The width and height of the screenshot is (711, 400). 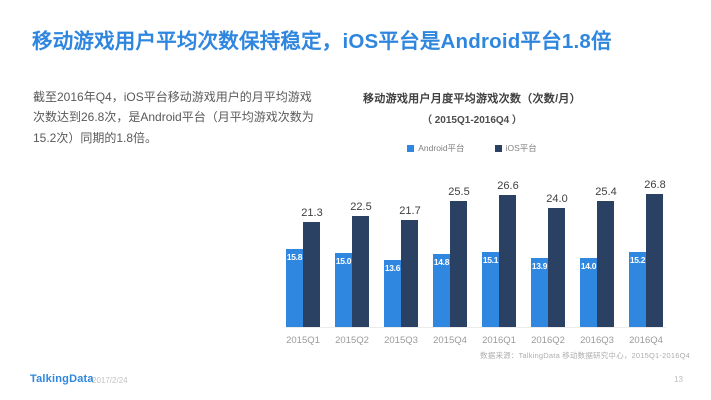 What do you see at coordinates (312, 212) in the screenshot?
I see `value-label-ios-2015Q1: 21.3` at bounding box center [312, 212].